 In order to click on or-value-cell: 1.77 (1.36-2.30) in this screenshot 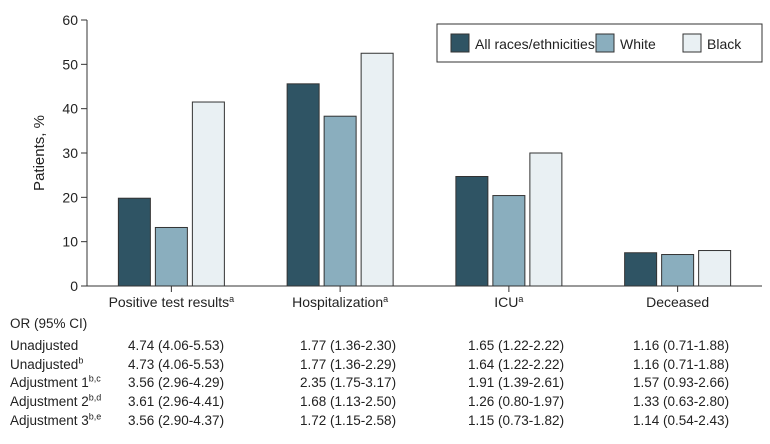, I will do `click(348, 345)`.